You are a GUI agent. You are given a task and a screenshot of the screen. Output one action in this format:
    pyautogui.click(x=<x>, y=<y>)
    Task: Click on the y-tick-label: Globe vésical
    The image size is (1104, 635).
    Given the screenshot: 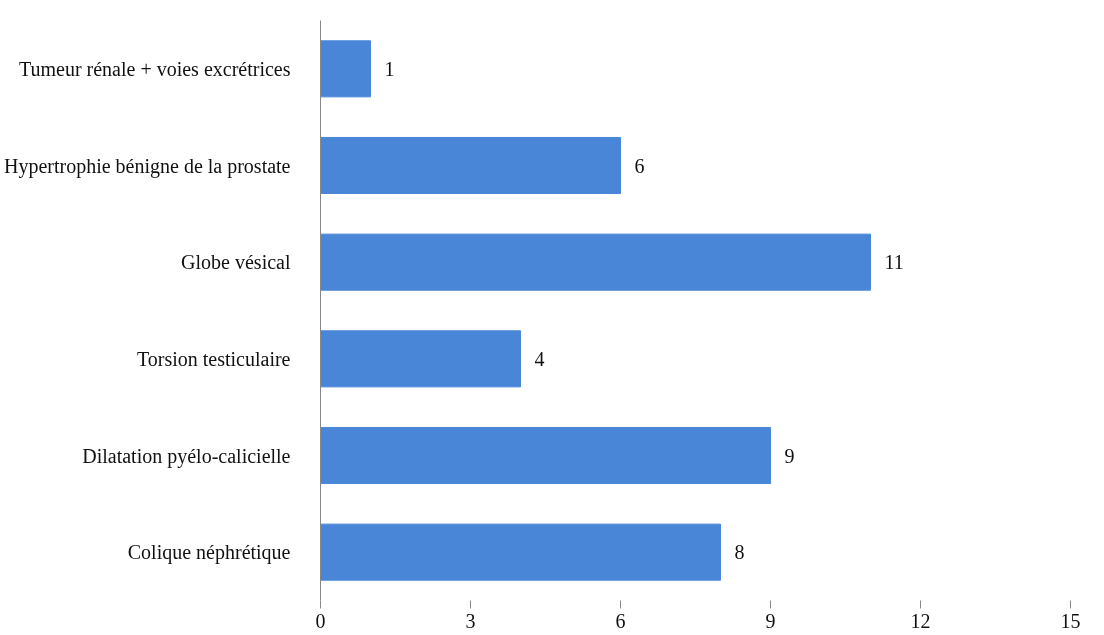 What is the action you would take?
    pyautogui.click(x=236, y=262)
    